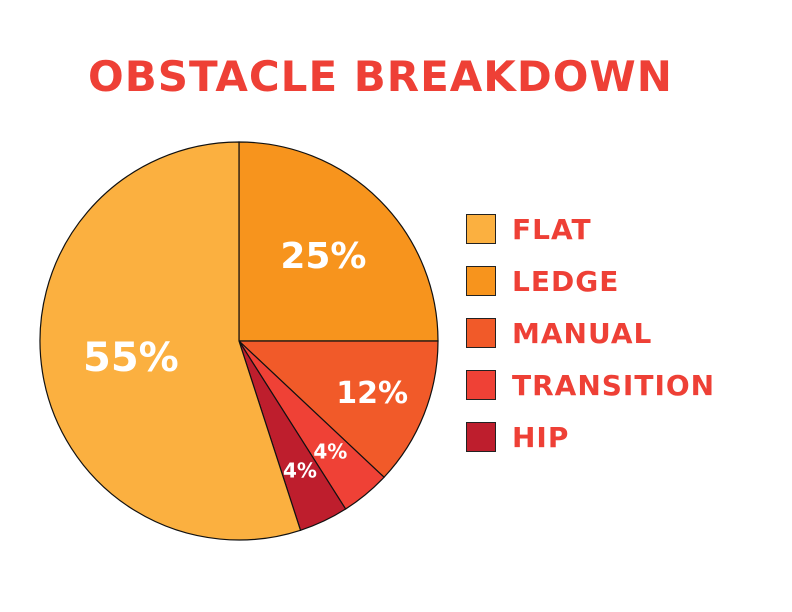  I want to click on legend-item-ledge: LEDGE, so click(590, 281).